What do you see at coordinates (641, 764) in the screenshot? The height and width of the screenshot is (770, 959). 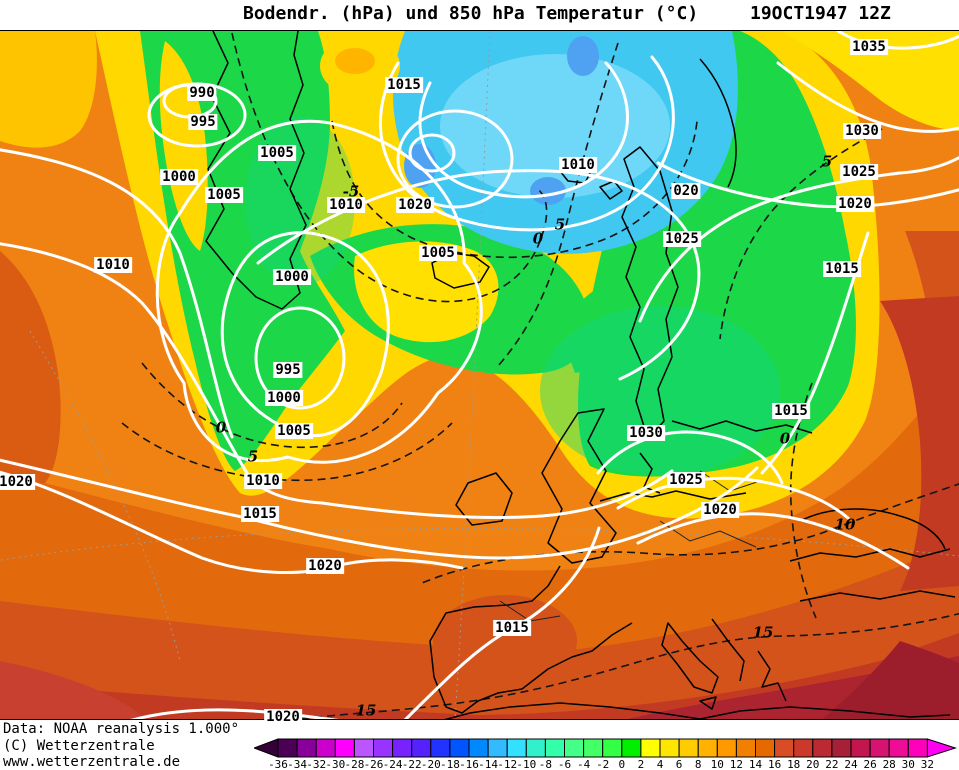 I see `colorbar-tick-label: 2` at bounding box center [641, 764].